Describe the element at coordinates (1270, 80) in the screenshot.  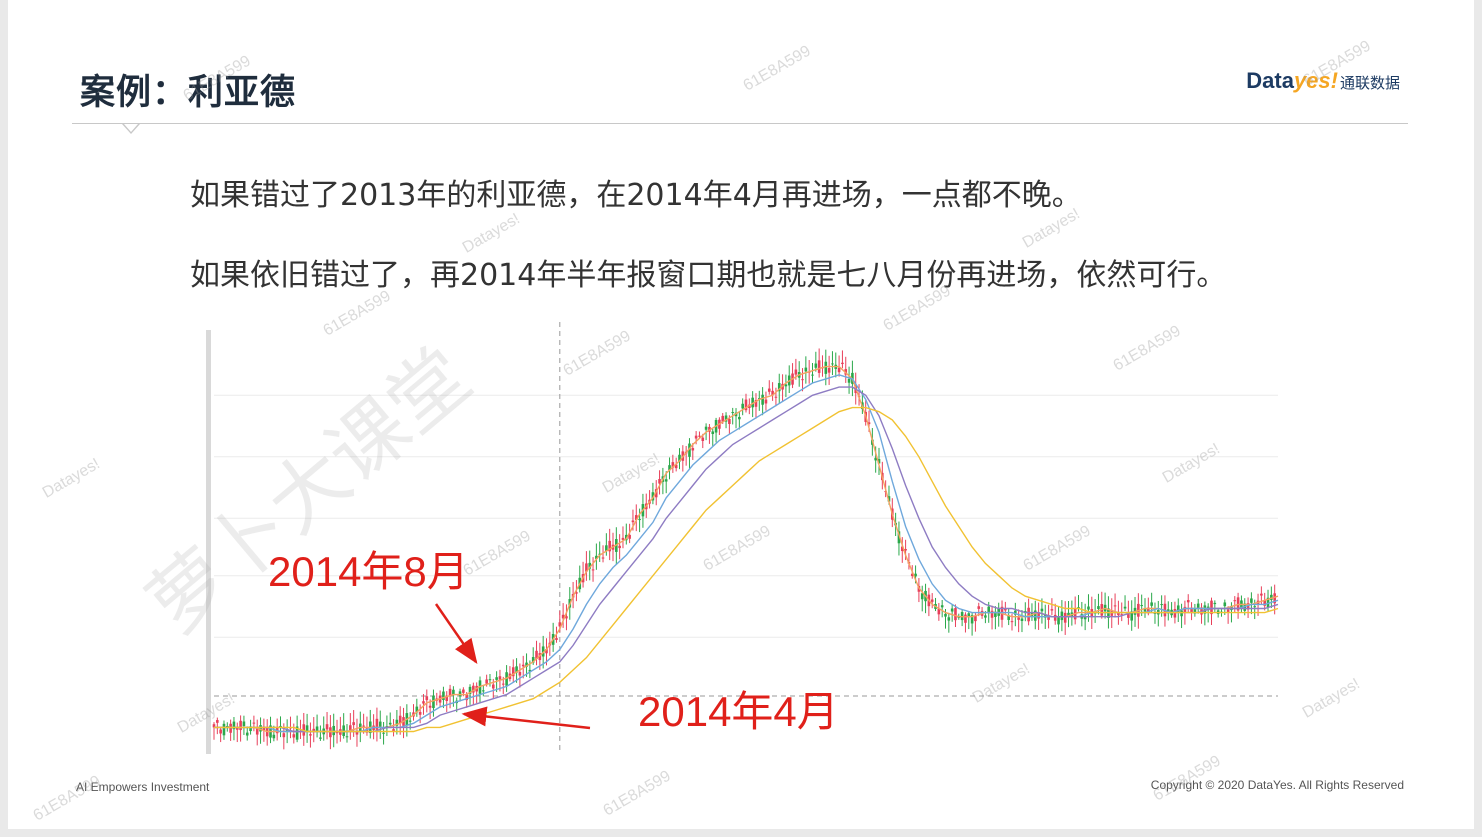
I see `logo-brand-a: Data` at that location.